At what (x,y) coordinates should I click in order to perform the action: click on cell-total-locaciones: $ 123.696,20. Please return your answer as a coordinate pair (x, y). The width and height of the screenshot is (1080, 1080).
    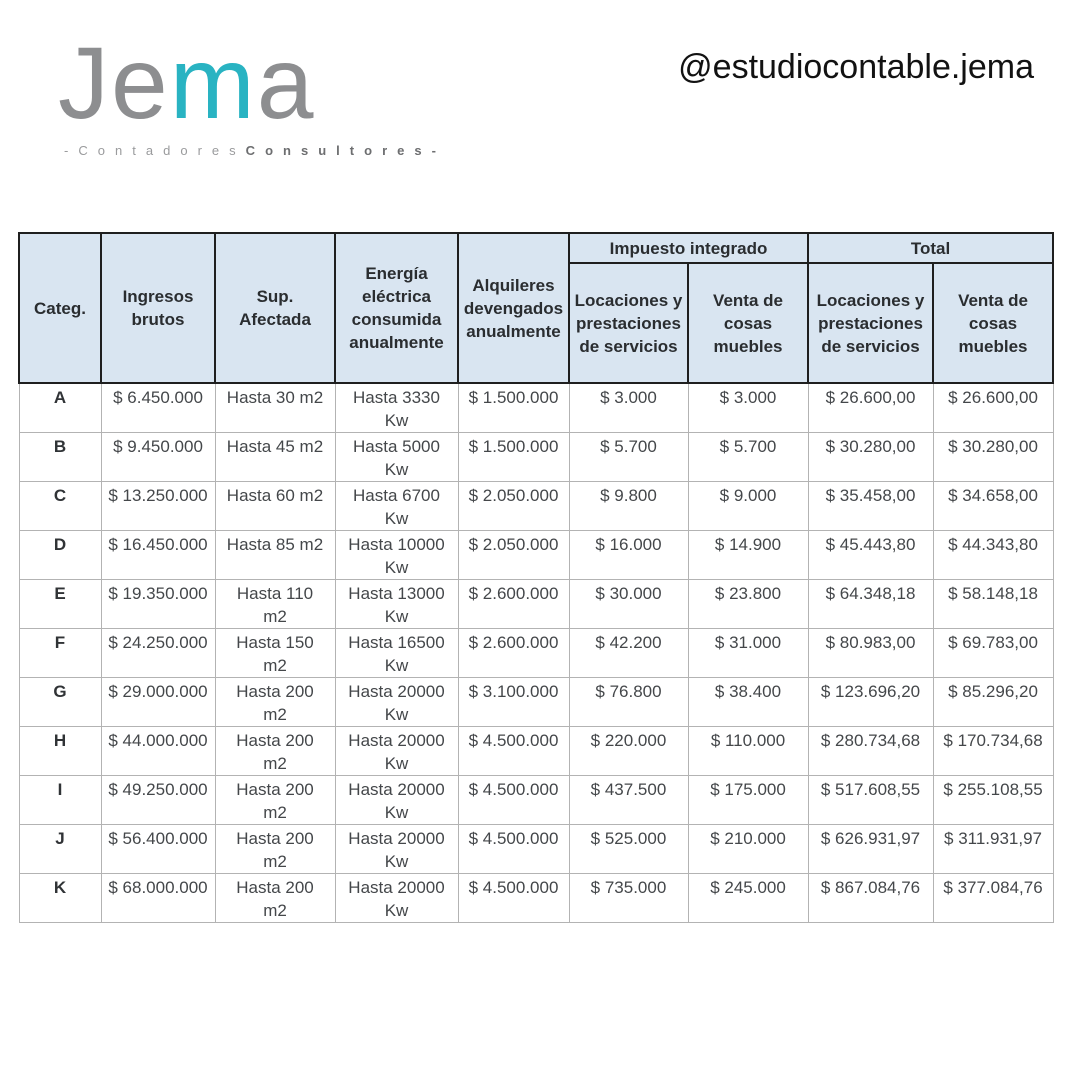
    Looking at the image, I should click on (870, 702).